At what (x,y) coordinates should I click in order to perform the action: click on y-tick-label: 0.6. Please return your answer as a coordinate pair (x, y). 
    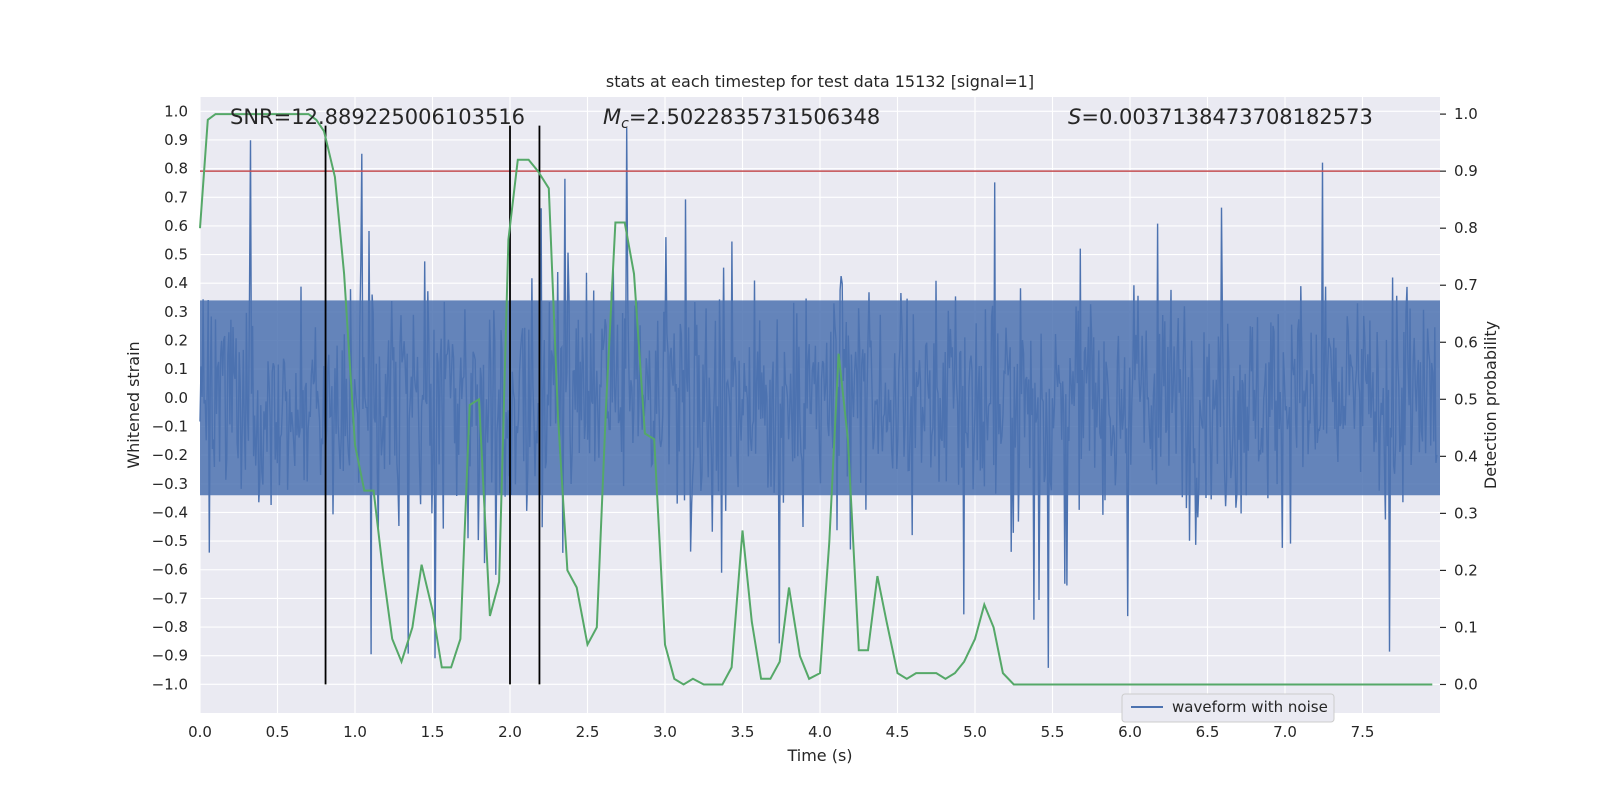
    Looking at the image, I should click on (176, 226).